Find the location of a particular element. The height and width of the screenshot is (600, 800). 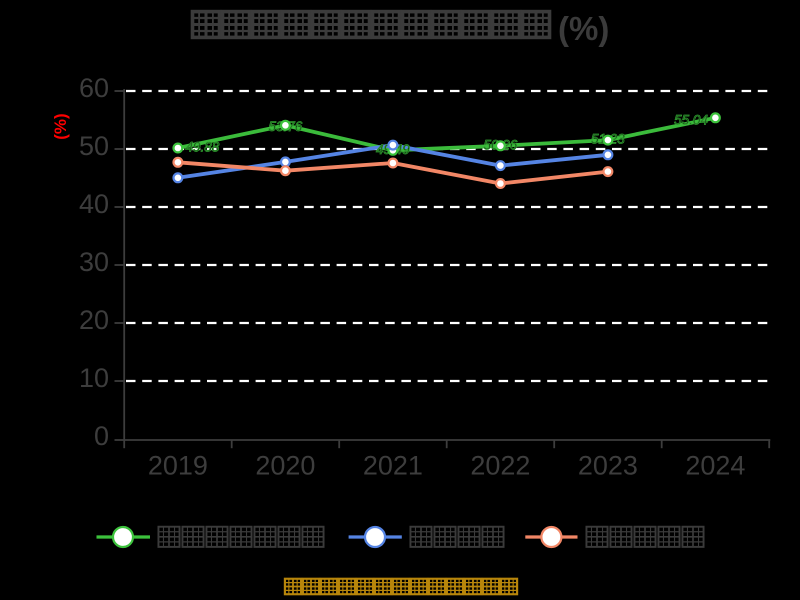

svg-text: 20 is located at coordinates (94, 320).